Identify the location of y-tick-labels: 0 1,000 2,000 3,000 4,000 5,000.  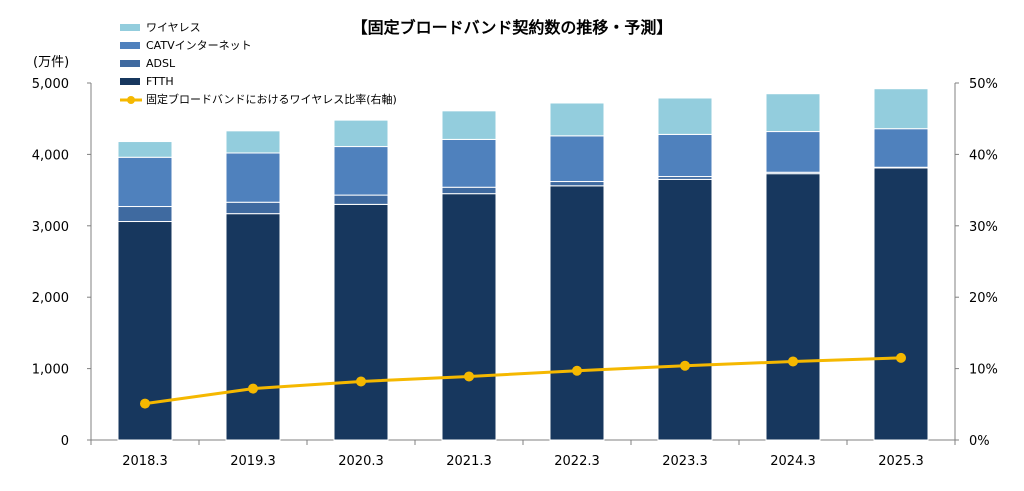
(61, 263).